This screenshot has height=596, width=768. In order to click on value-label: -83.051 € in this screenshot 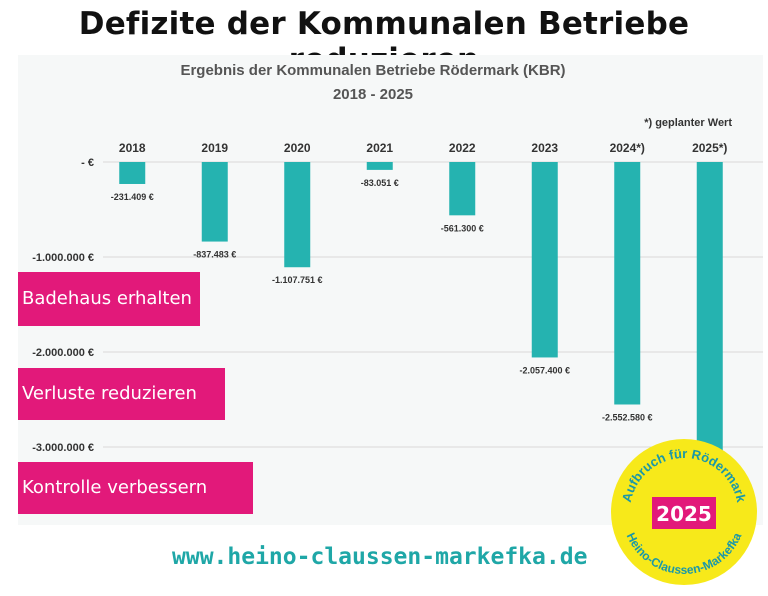, I will do `click(380, 183)`.